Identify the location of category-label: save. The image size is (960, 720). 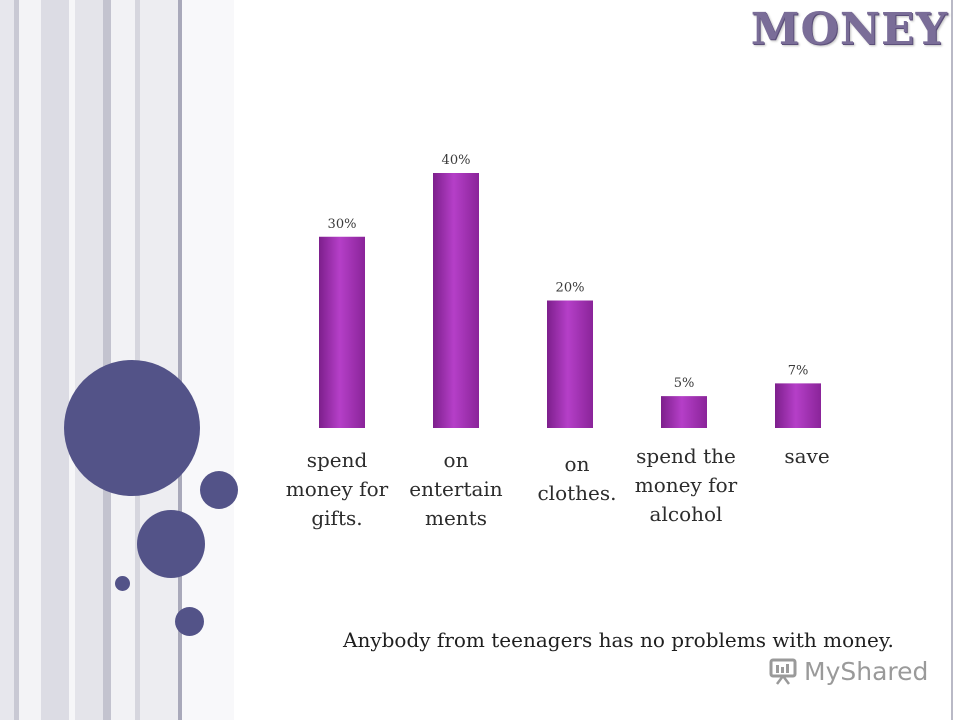
(807, 456).